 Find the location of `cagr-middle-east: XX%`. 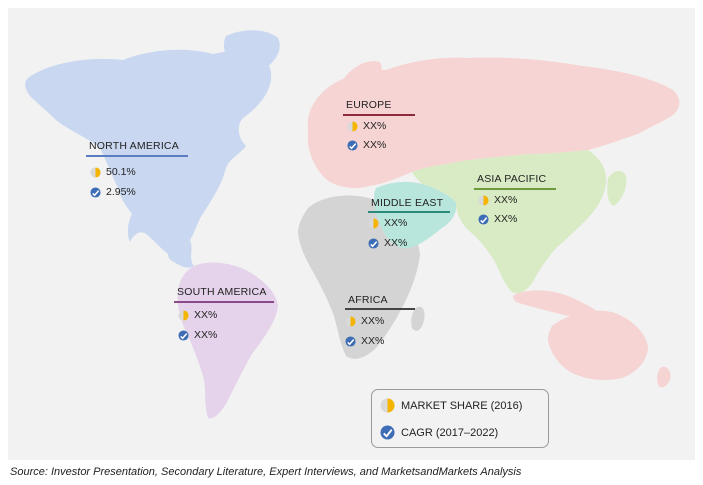

cagr-middle-east: XX% is located at coordinates (387, 243).